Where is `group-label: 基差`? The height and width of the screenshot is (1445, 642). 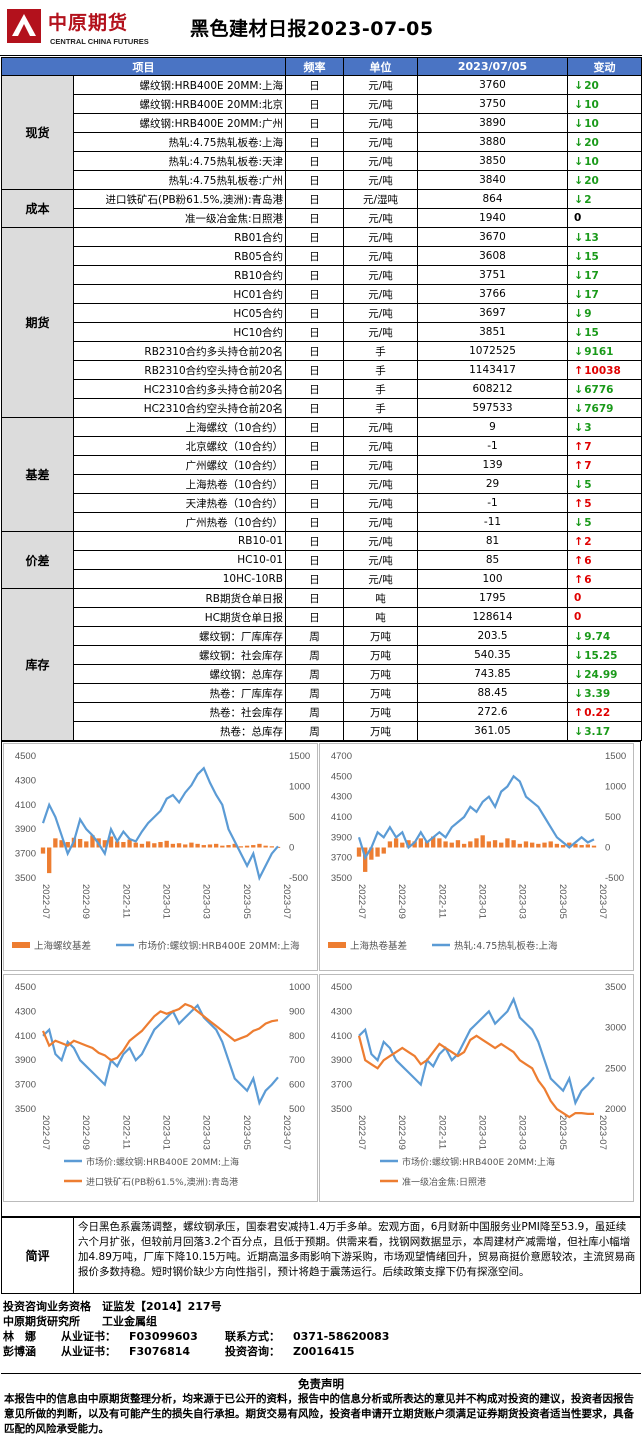 group-label: 基差 is located at coordinates (37, 474).